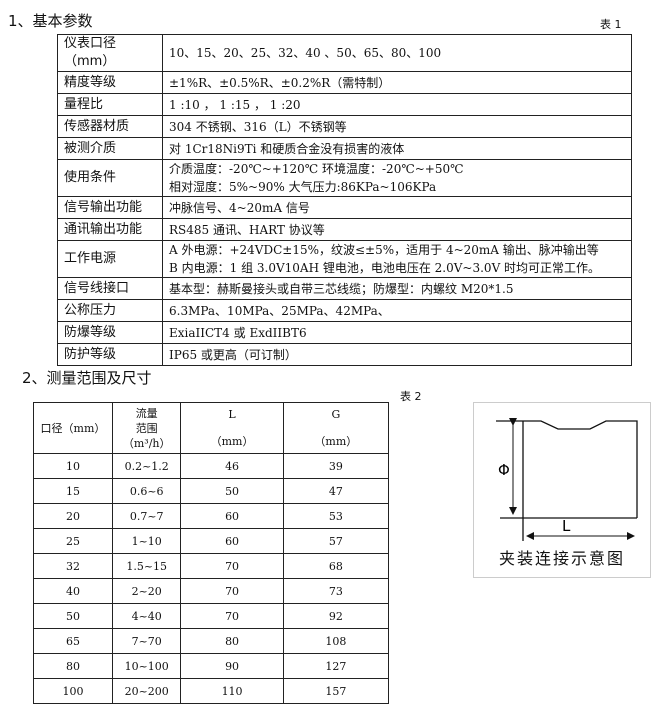 The height and width of the screenshot is (707, 663). I want to click on table-row: 65 7~70 80 108, so click(211, 641).